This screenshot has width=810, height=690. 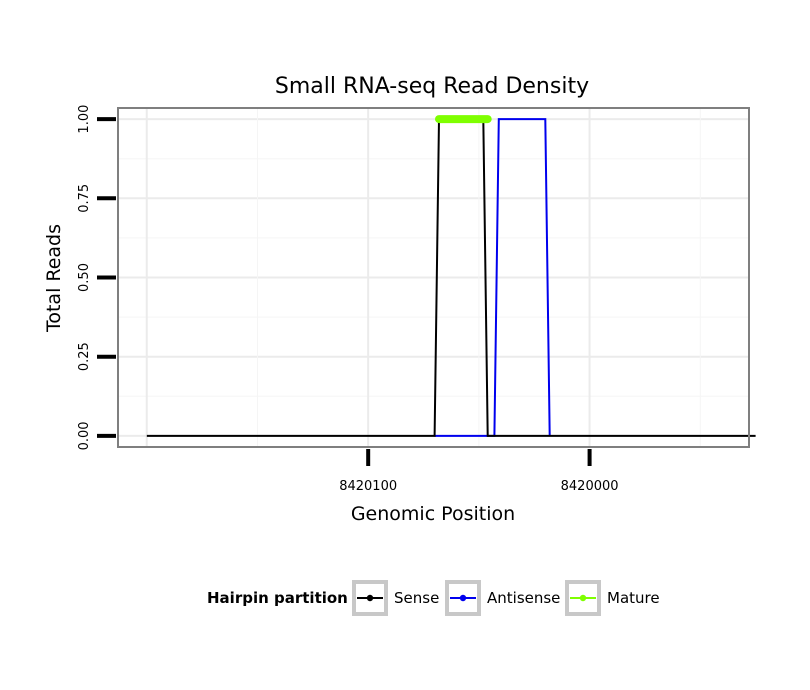 I want to click on y-axis: 0.00 0.25 0.50 0.75 1.00, so click(x=96, y=277).